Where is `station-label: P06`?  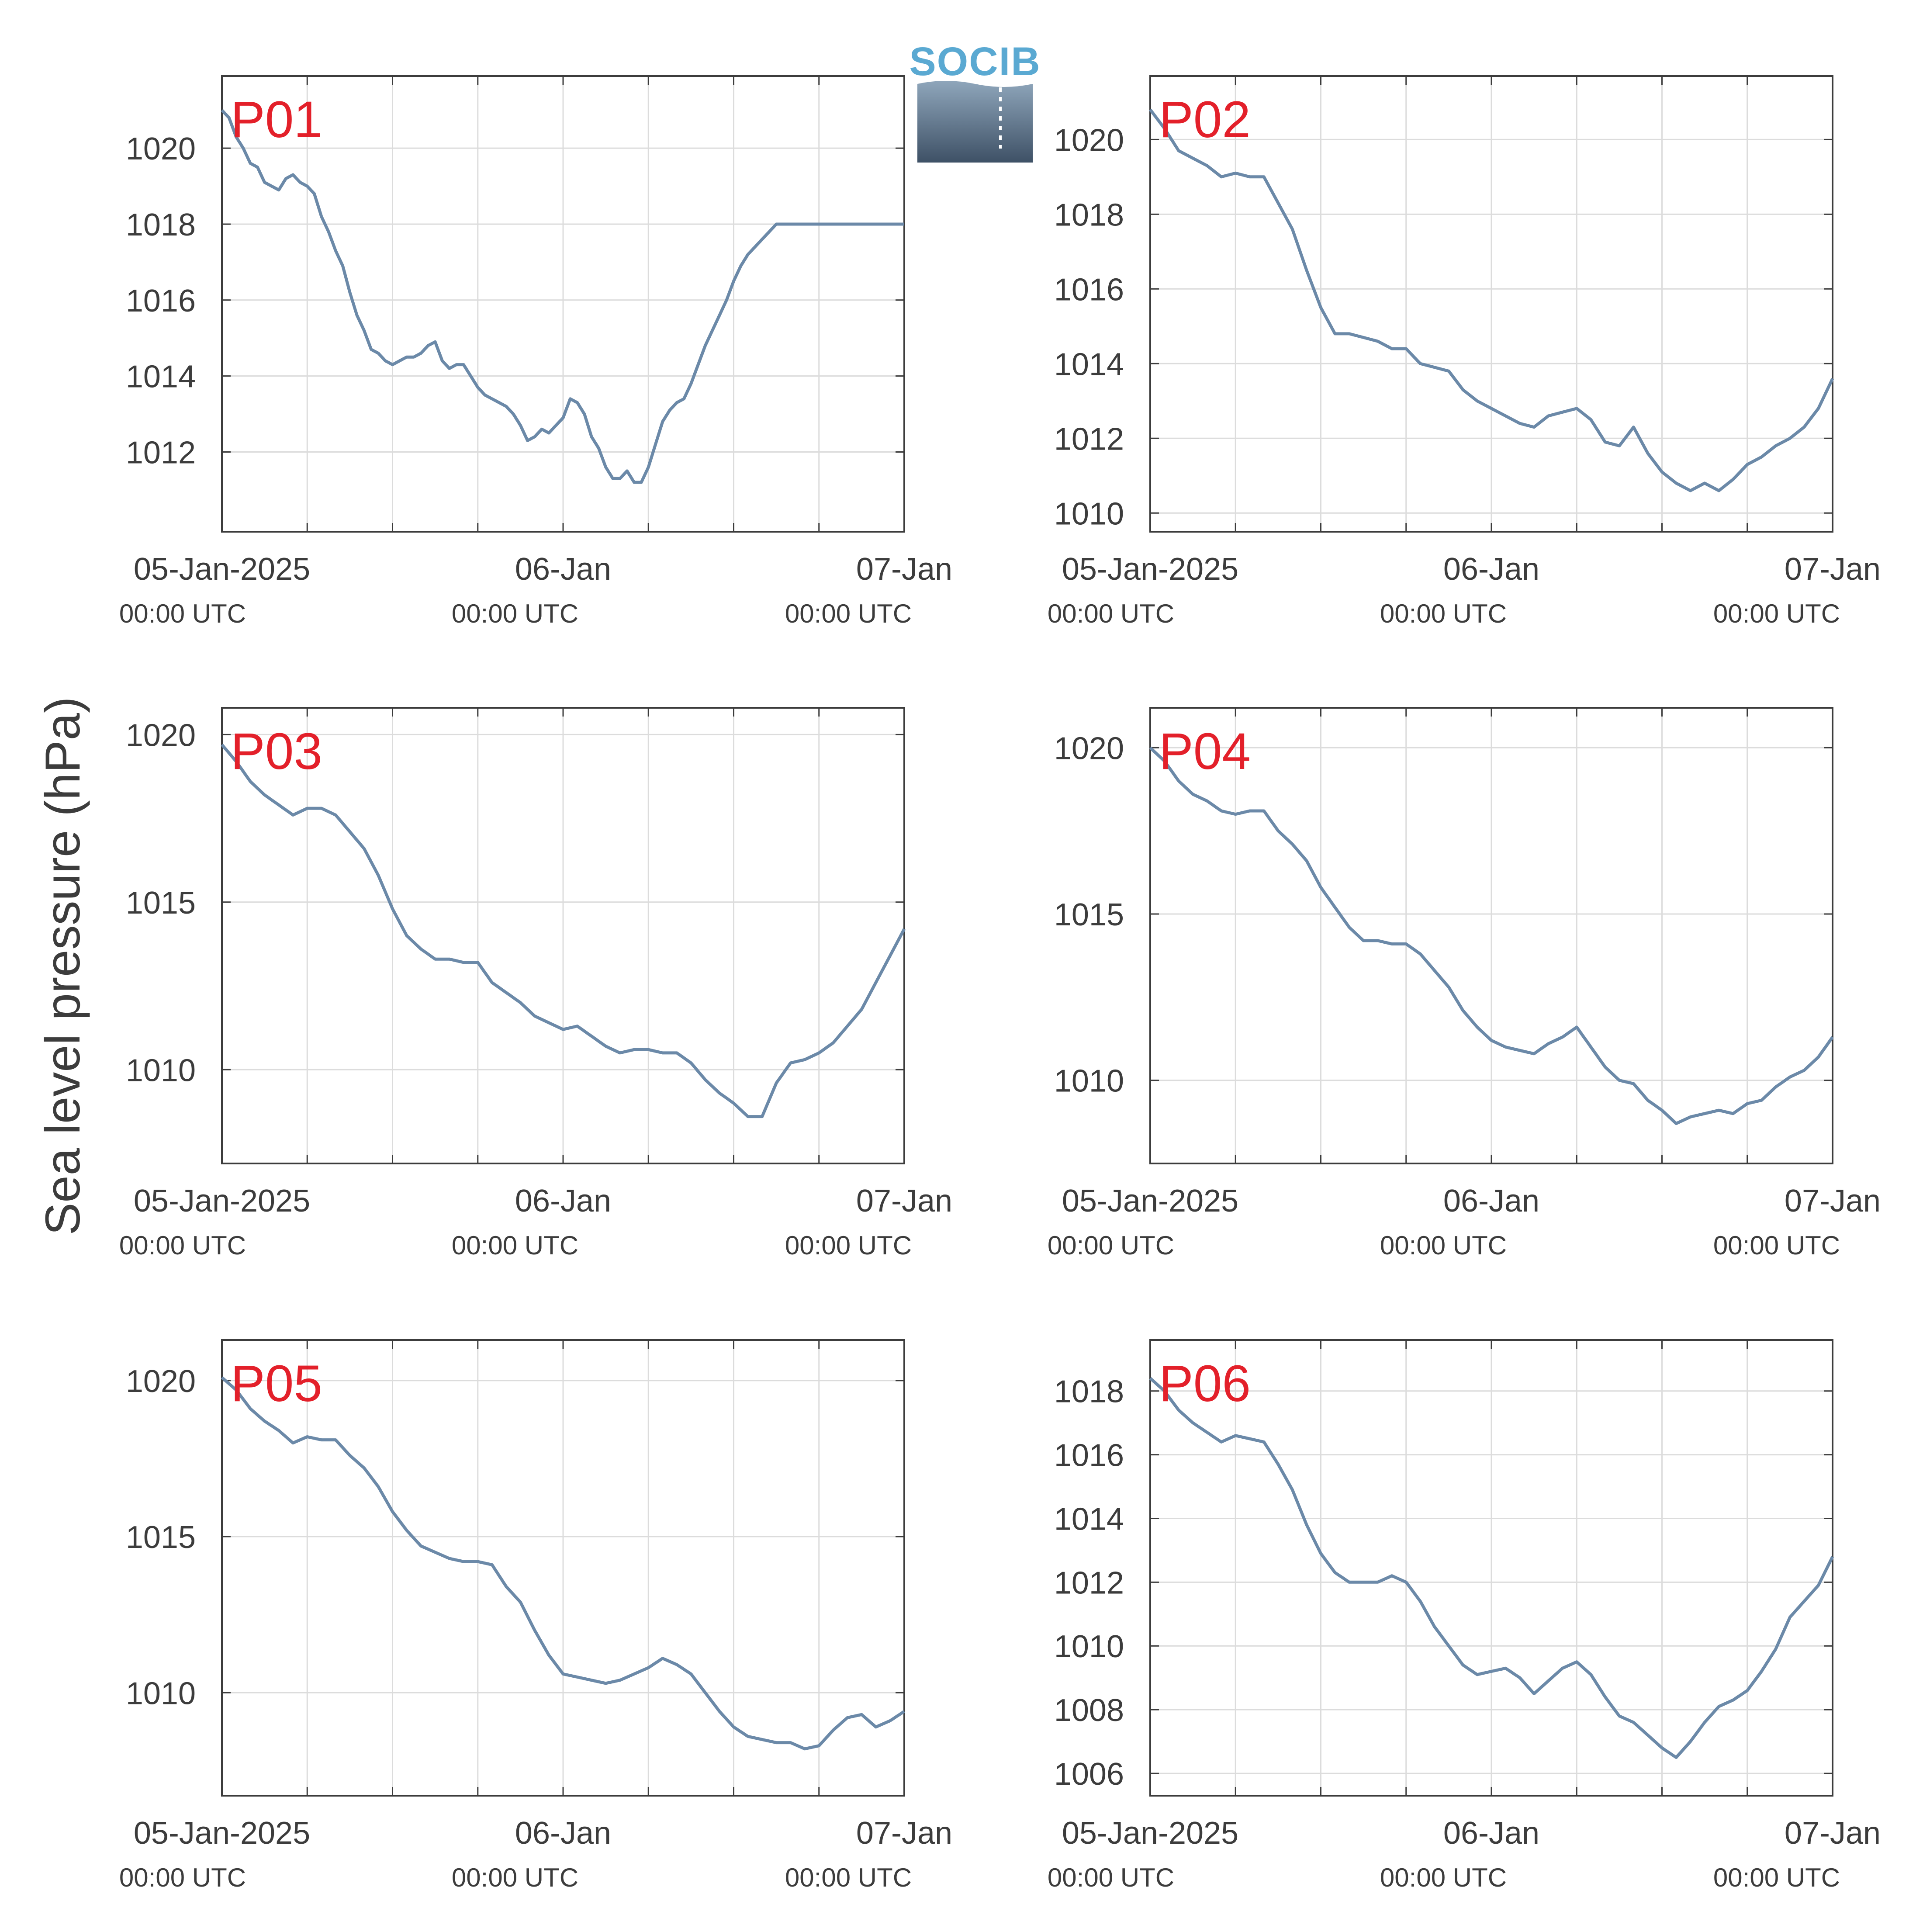
station-label: P06 is located at coordinates (1205, 1384).